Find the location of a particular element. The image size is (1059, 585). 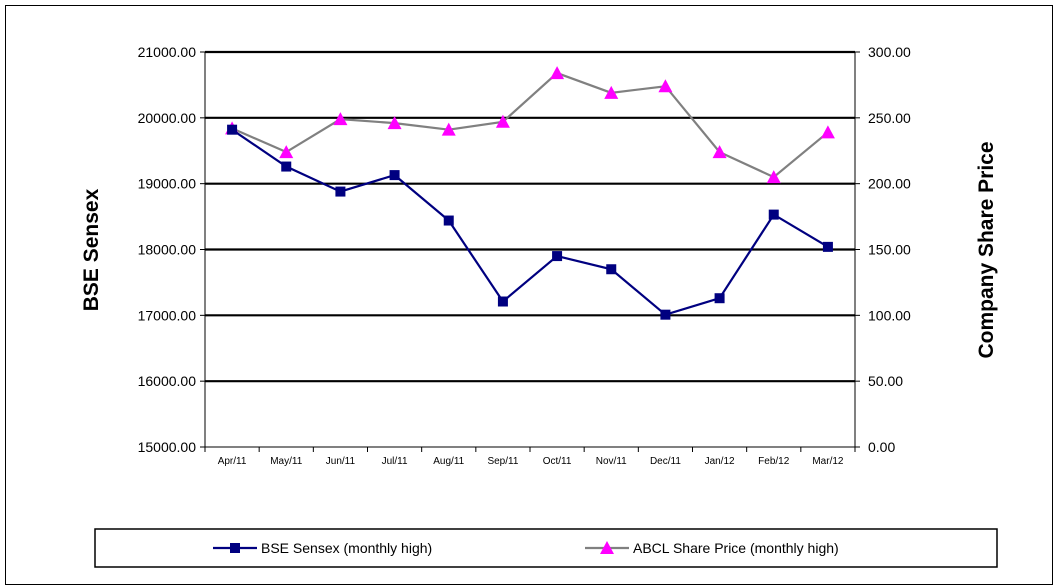

x-tick-label: Jan/12 is located at coordinates (720, 461).